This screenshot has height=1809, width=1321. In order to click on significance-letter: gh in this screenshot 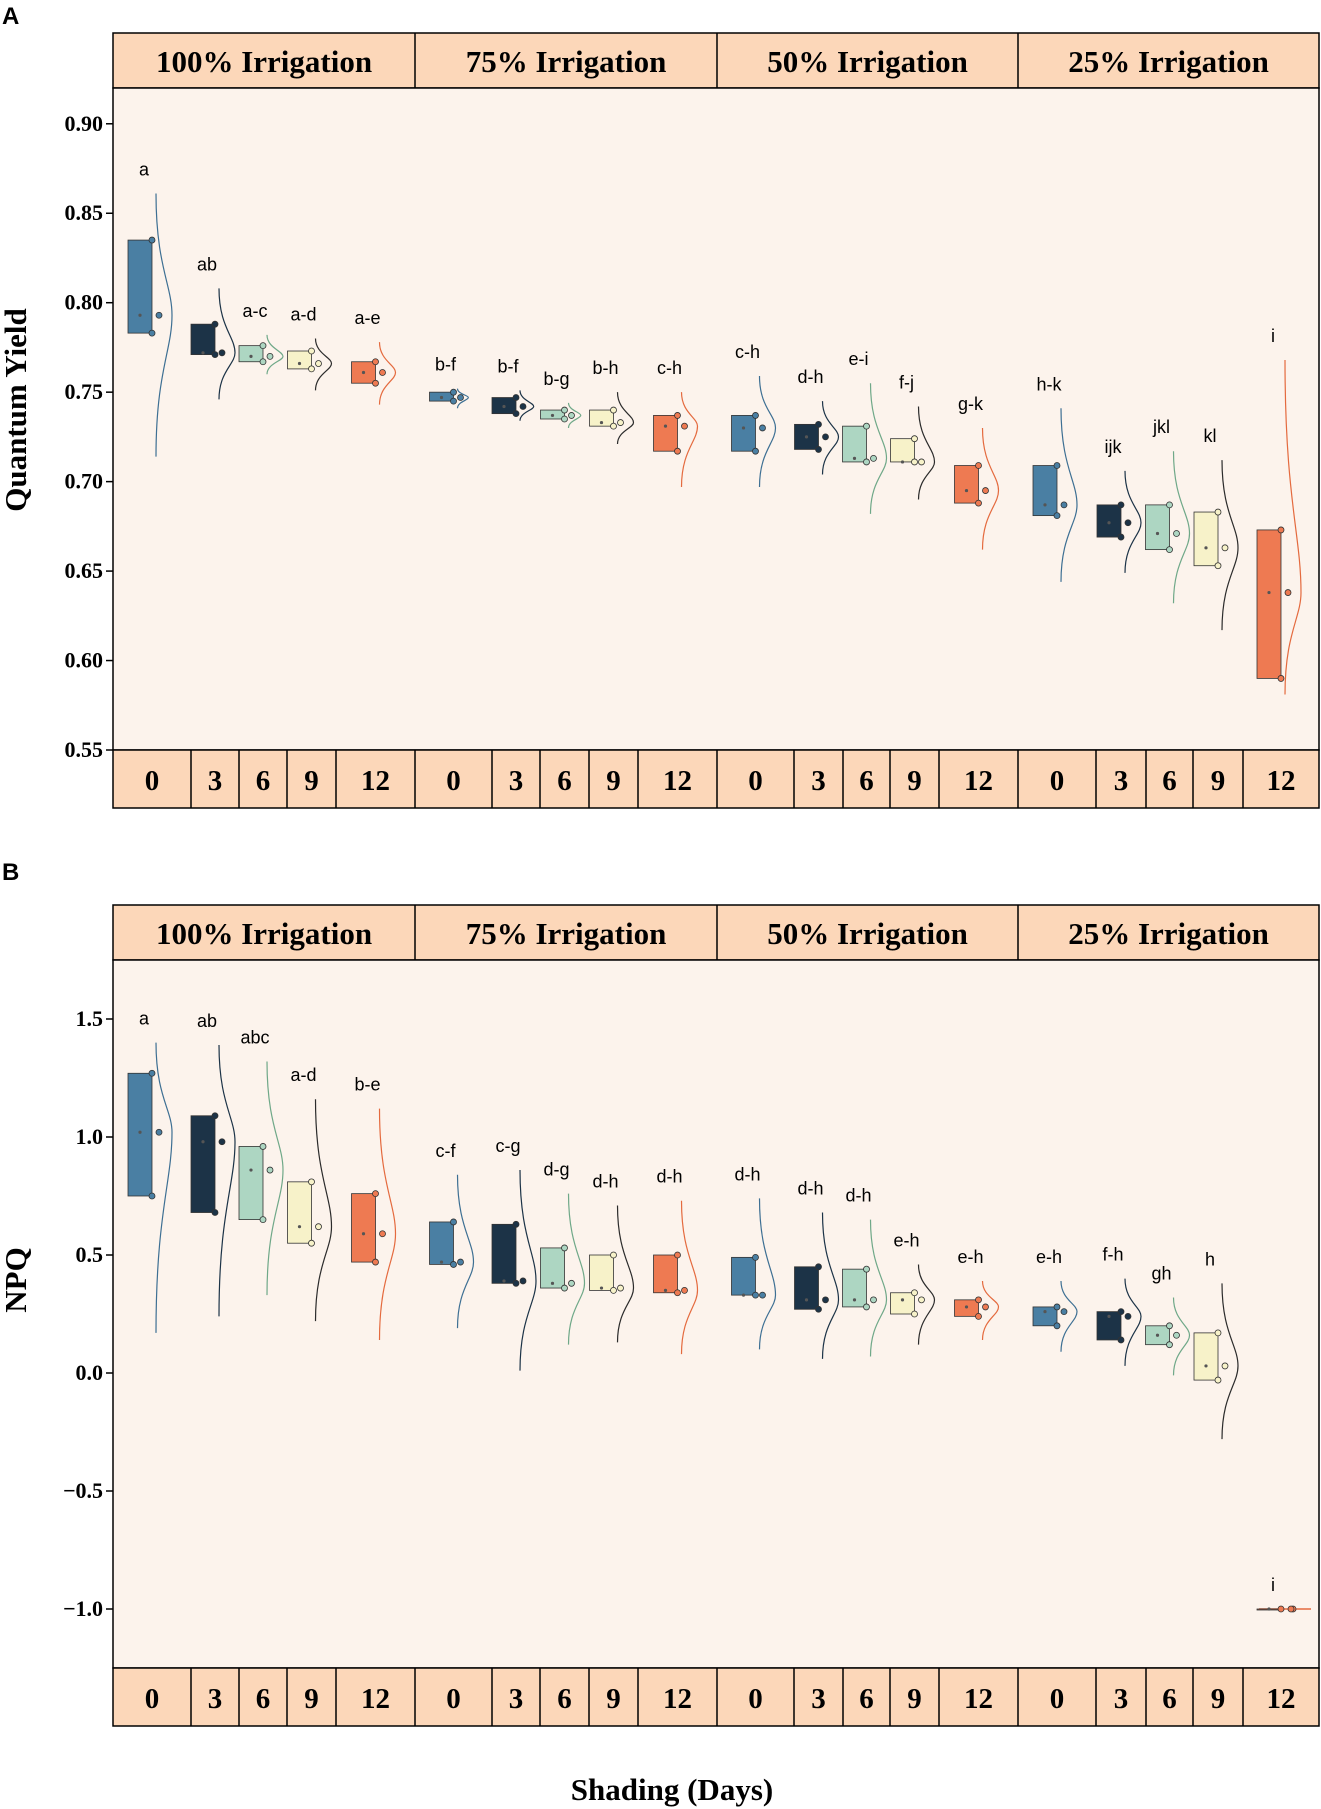, I will do `click(1161, 1273)`.